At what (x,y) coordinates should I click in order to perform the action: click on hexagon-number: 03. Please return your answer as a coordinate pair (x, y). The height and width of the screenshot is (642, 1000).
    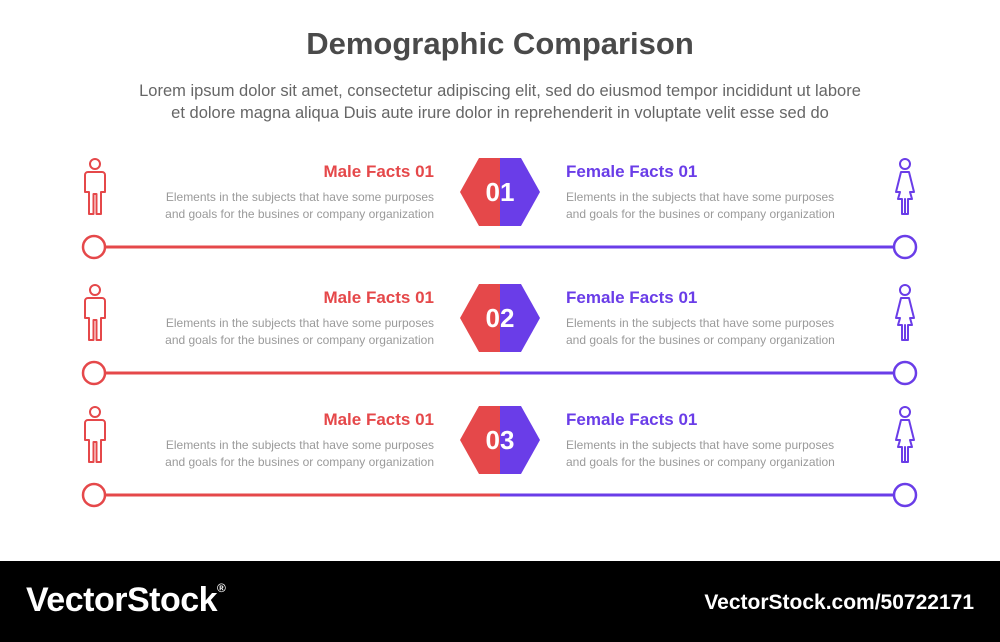
    Looking at the image, I should click on (500, 440).